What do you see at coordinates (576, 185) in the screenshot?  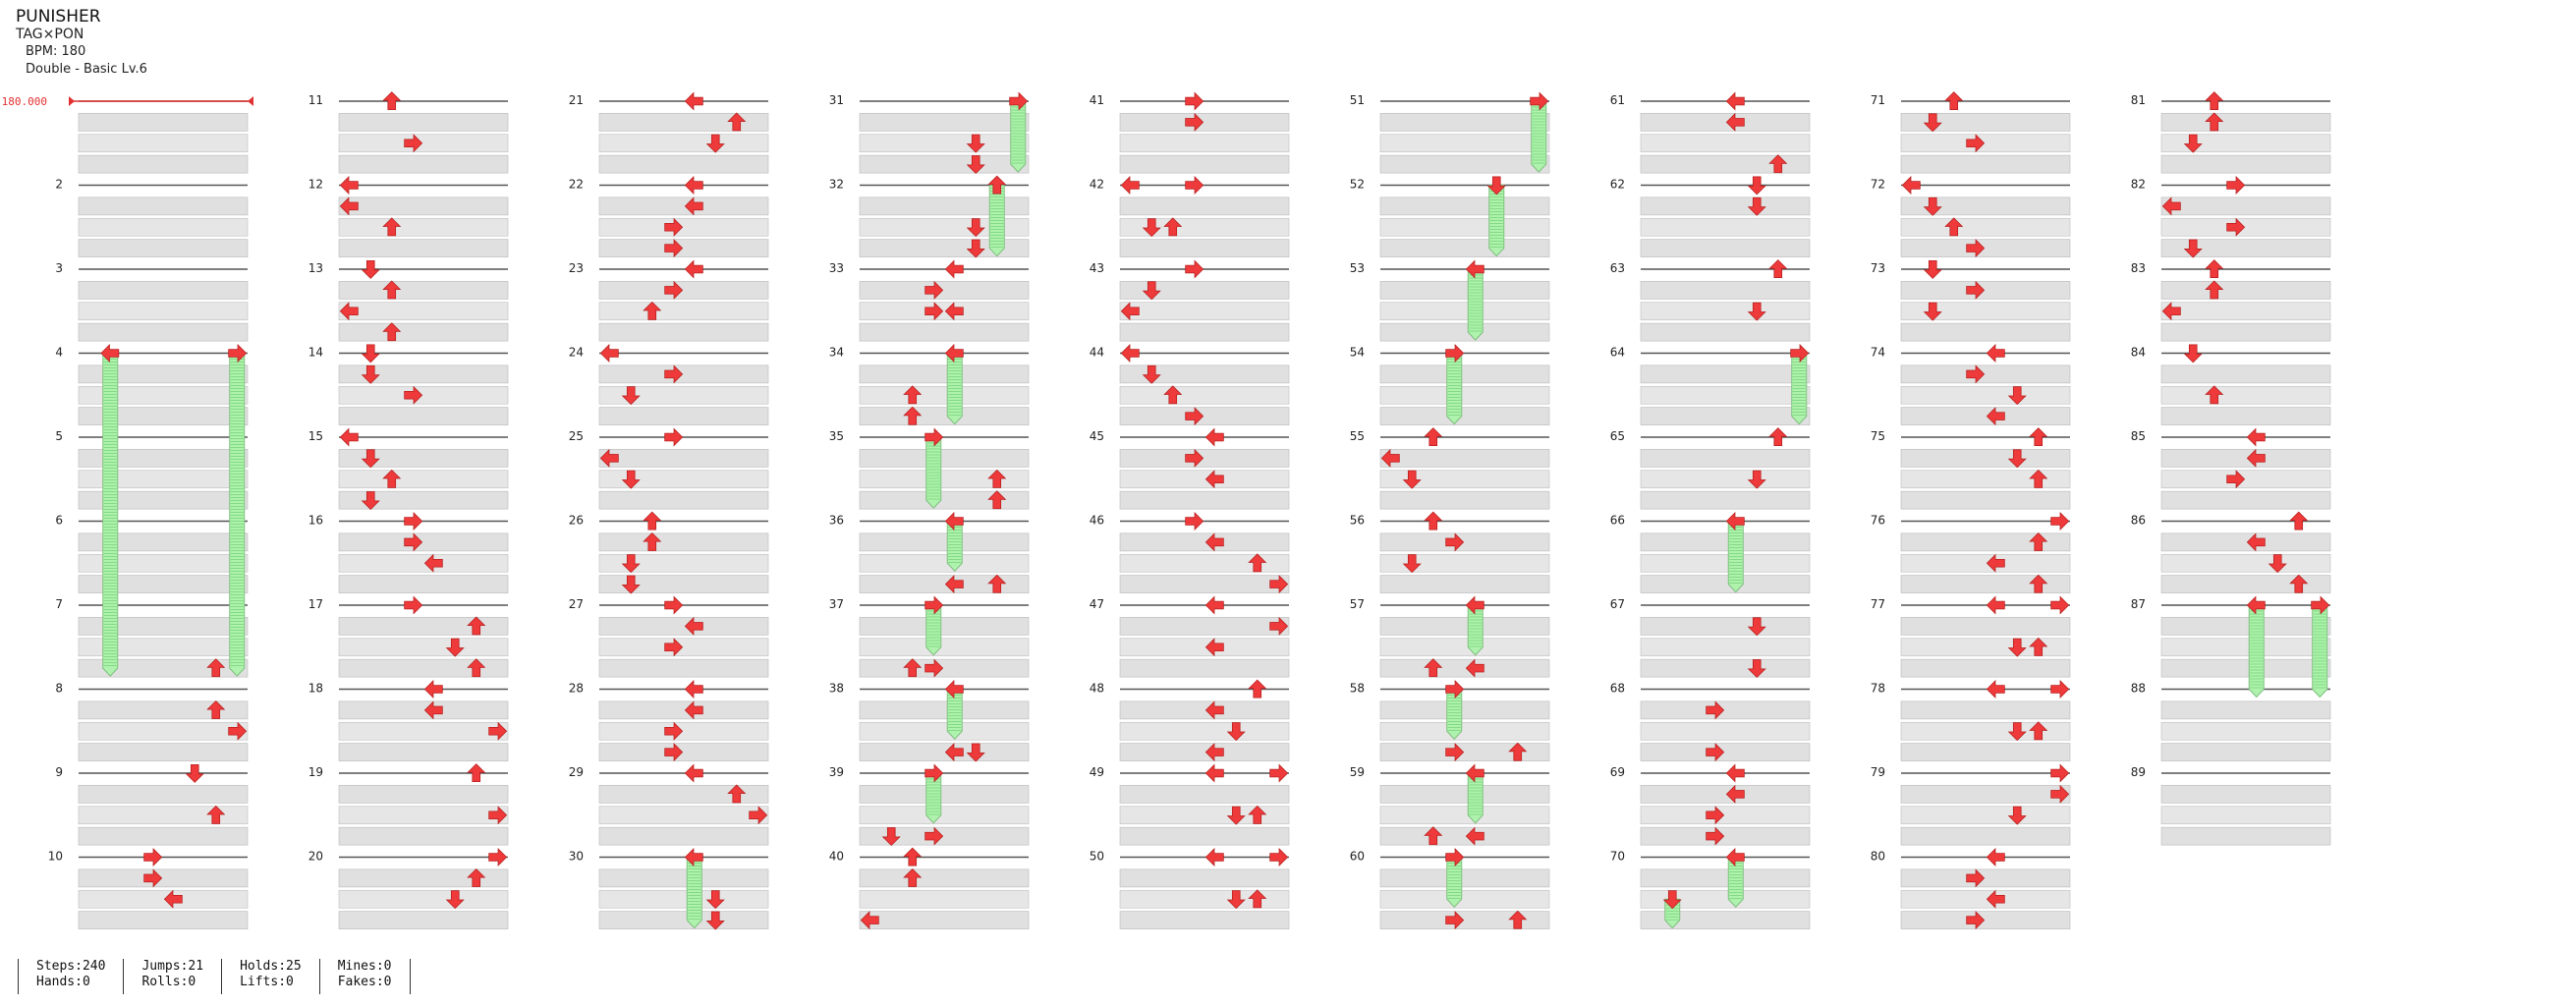 I see `measure-number: 22` at bounding box center [576, 185].